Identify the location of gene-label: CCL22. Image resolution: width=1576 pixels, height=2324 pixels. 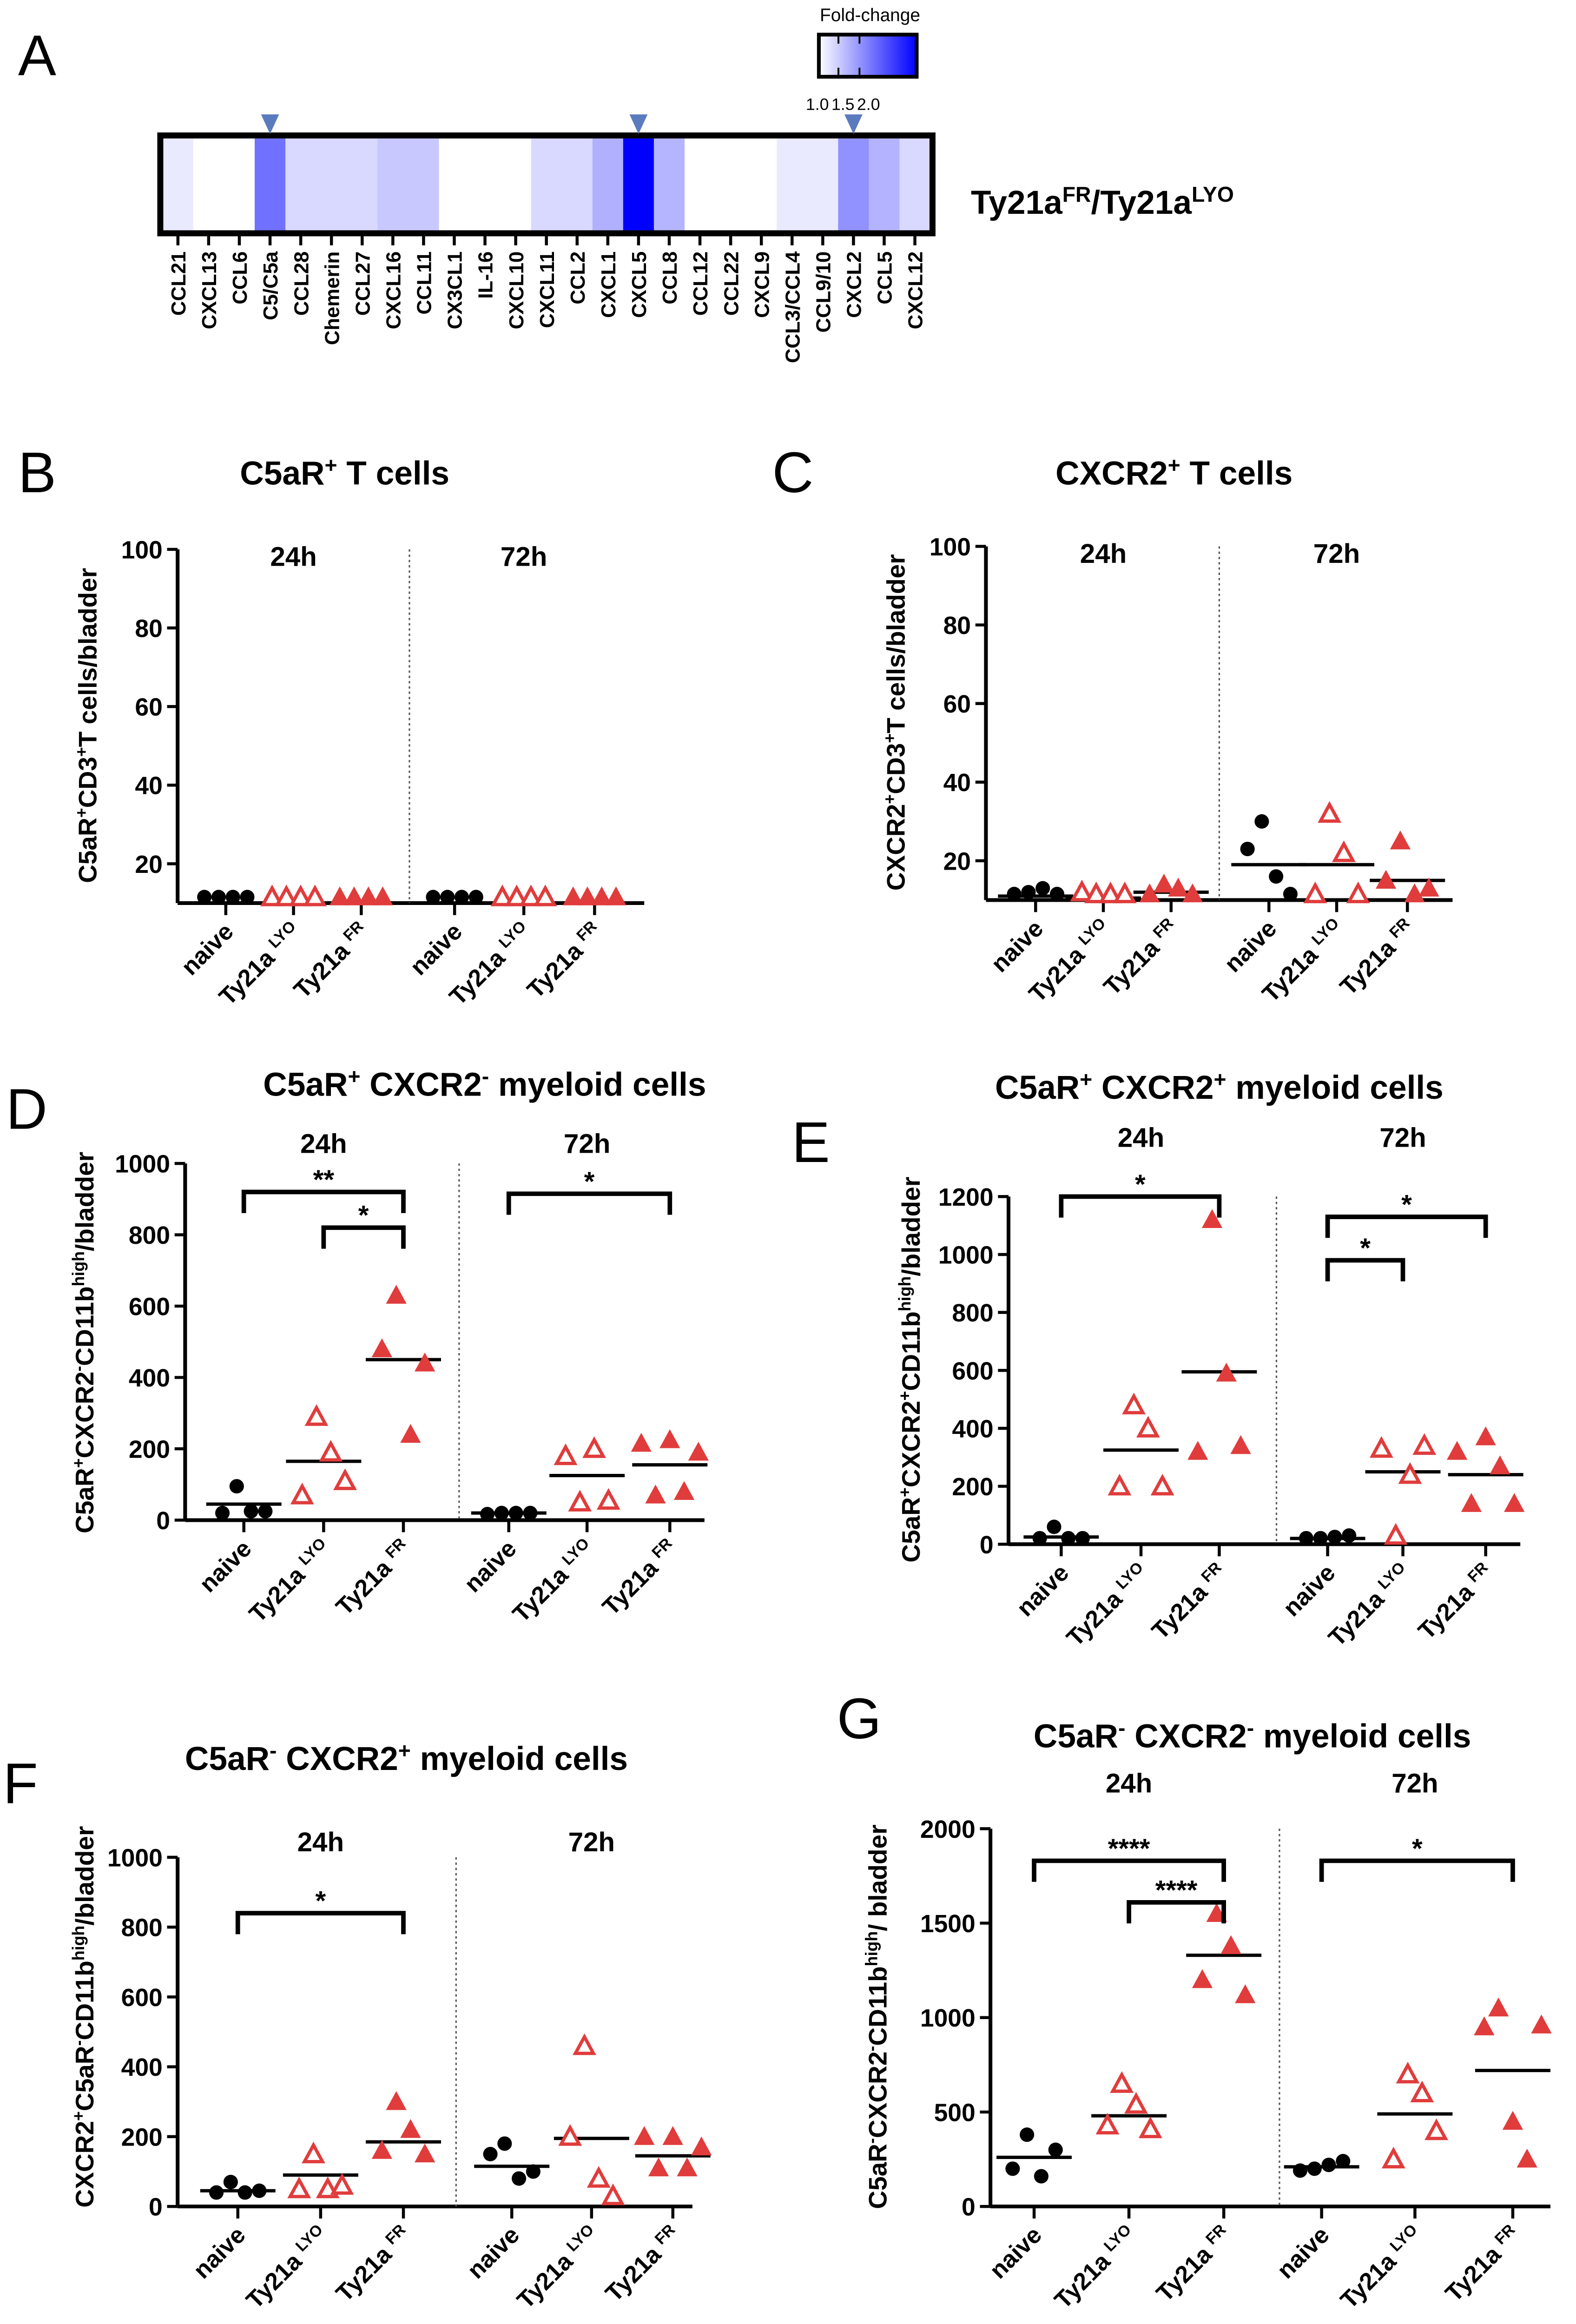
(731, 283).